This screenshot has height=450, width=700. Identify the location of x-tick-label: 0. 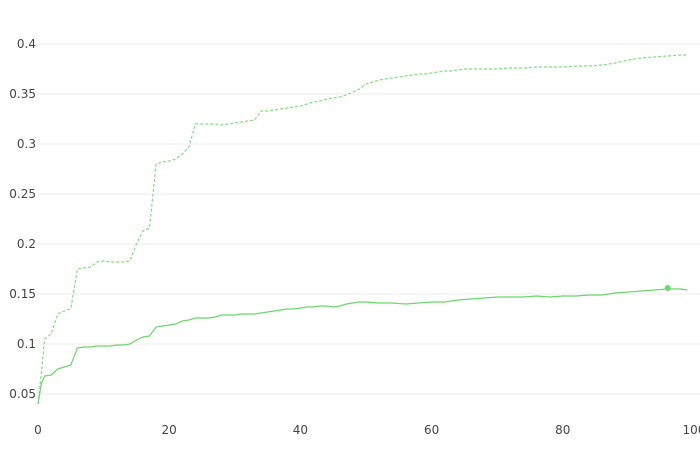
(38, 430).